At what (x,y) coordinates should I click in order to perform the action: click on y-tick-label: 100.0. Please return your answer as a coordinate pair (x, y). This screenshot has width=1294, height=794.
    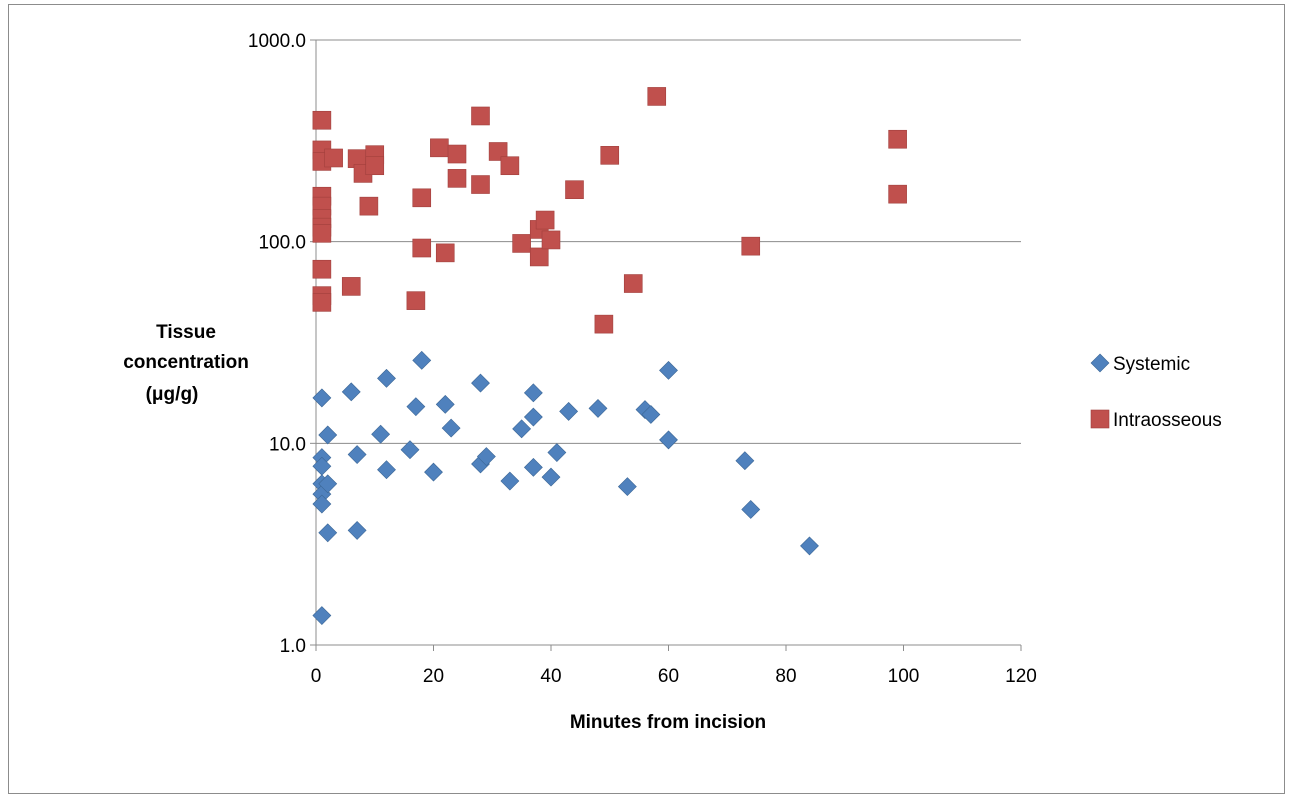
    Looking at the image, I should click on (282, 243).